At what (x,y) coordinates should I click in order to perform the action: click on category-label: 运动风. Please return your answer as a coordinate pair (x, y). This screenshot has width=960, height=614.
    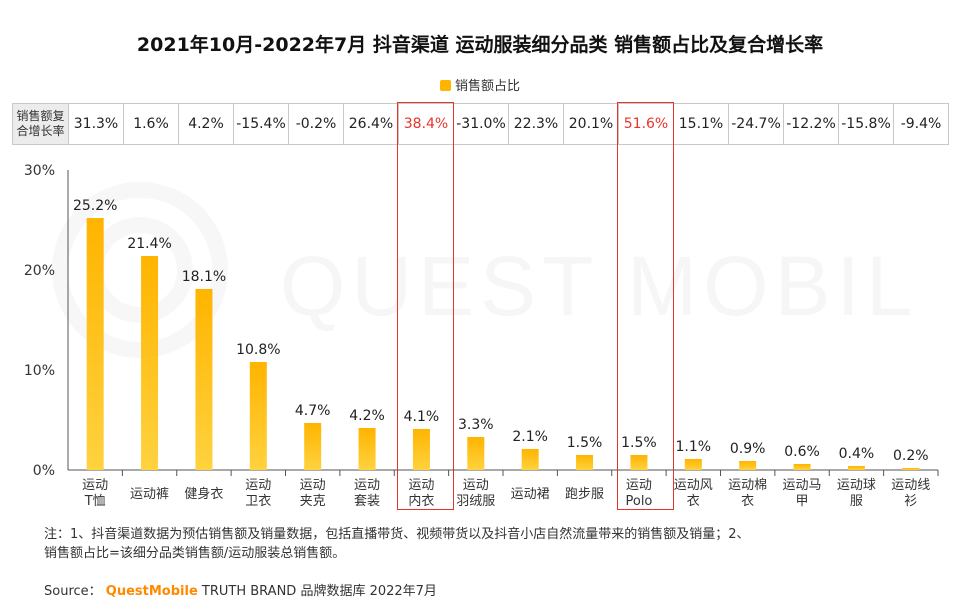
    Looking at the image, I should click on (693, 485).